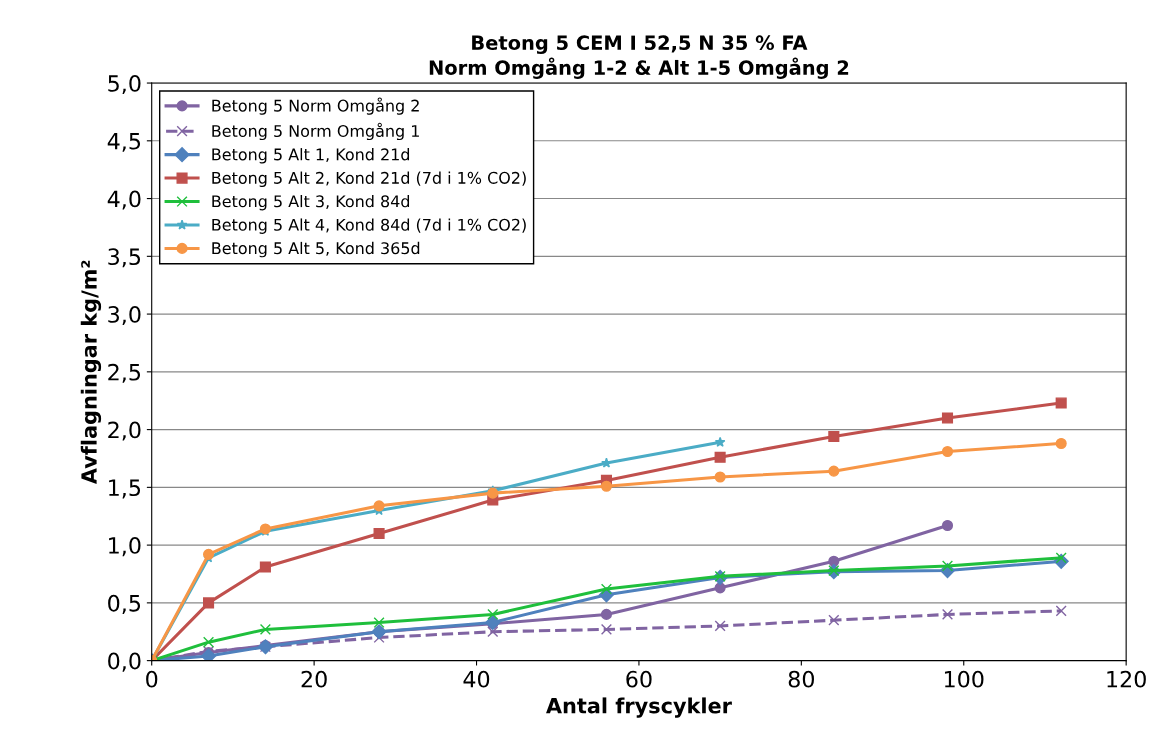 This screenshot has width=1167, height=755. What do you see at coordinates (124, 604) in the screenshot?
I see `y-tick-label: 0,5` at bounding box center [124, 604].